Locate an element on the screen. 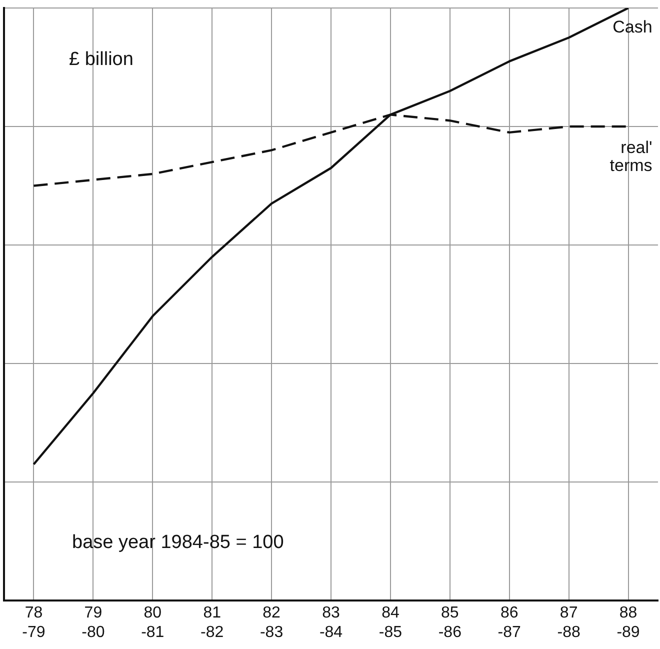  x-tick-label: 79-80 is located at coordinates (93, 622).